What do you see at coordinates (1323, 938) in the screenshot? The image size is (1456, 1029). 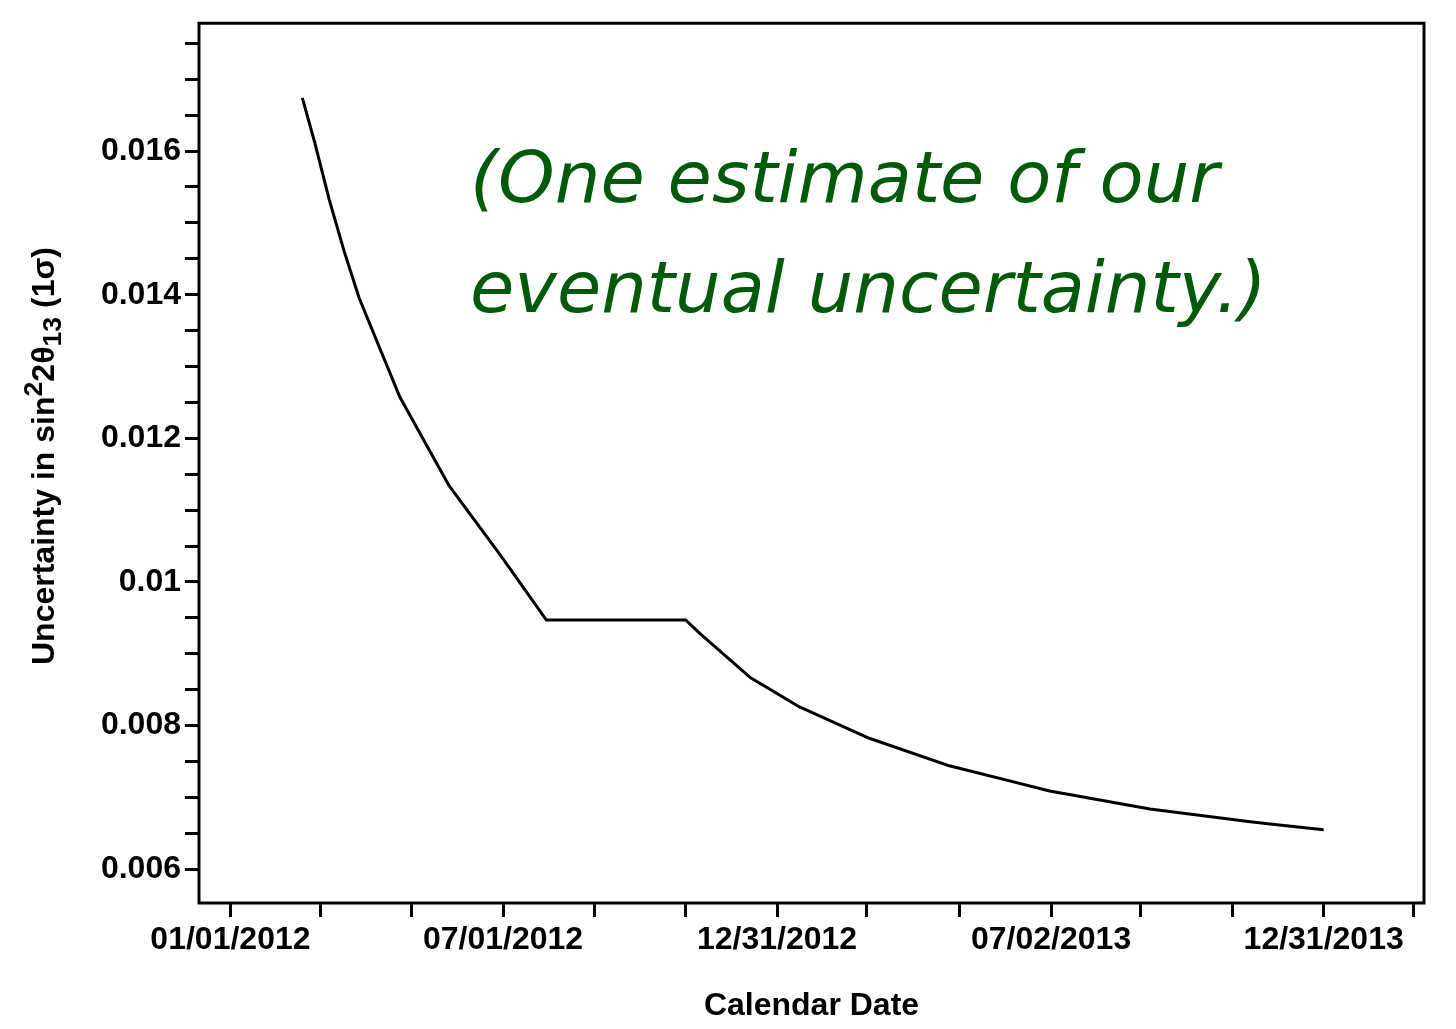 I see `x-tick-label: 12/31/2013` at bounding box center [1323, 938].